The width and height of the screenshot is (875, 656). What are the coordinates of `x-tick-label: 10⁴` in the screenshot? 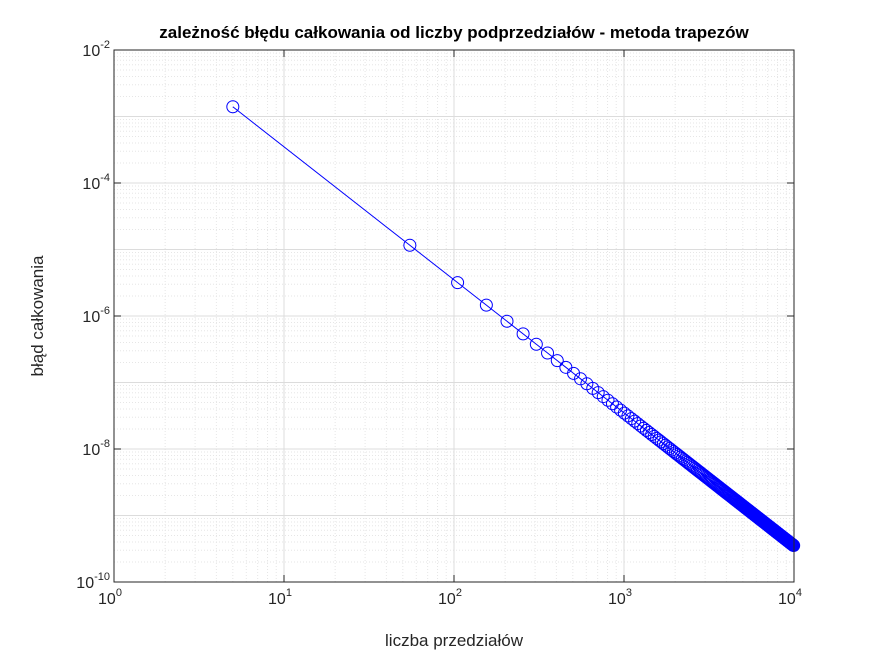 It's located at (790, 597).